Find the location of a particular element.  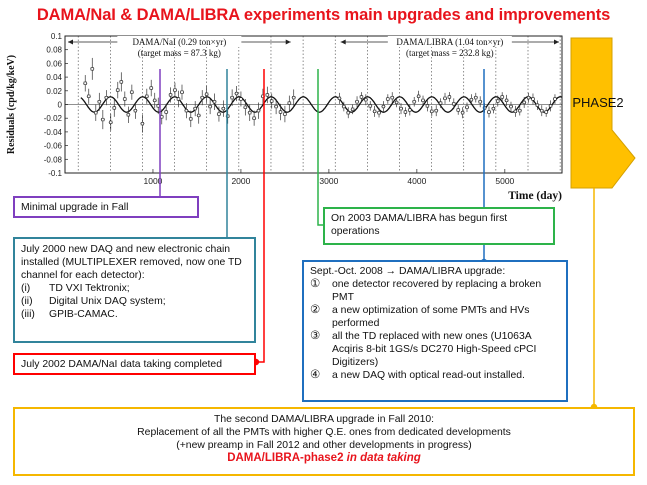

y-tick-label: -0.06 is located at coordinates (53, 146).